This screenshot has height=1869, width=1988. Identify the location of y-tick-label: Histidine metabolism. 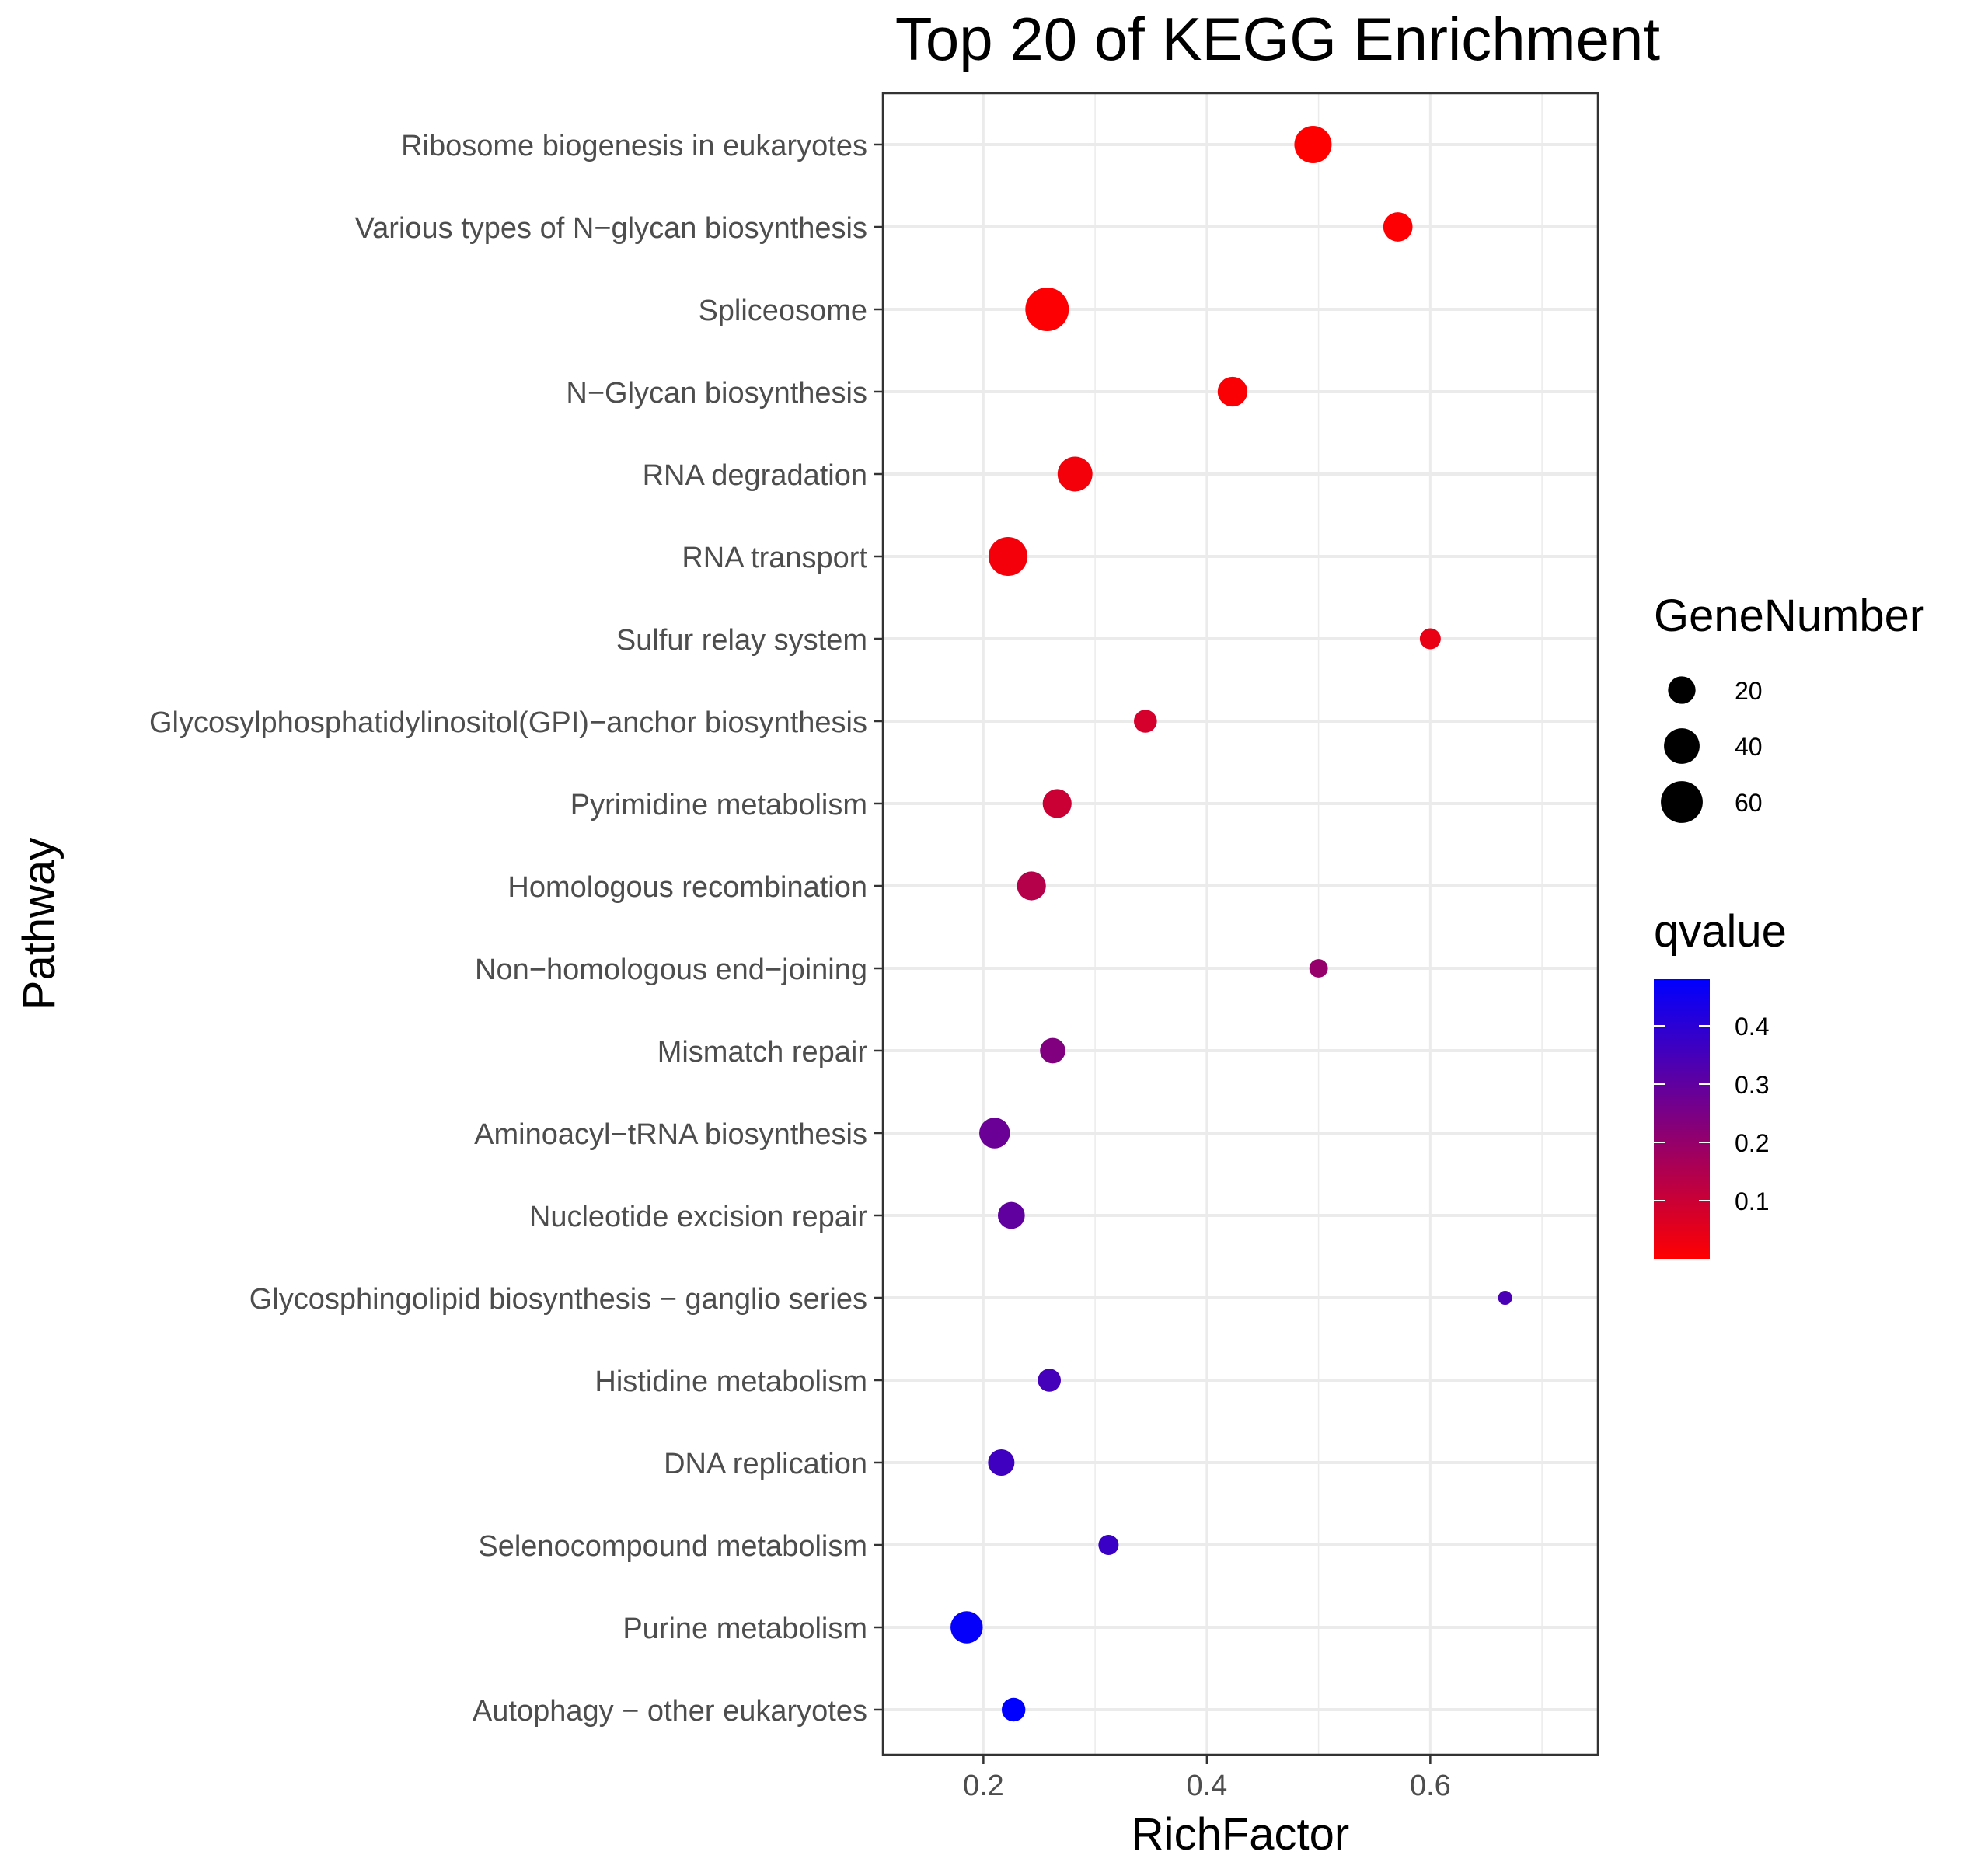
(731, 1381).